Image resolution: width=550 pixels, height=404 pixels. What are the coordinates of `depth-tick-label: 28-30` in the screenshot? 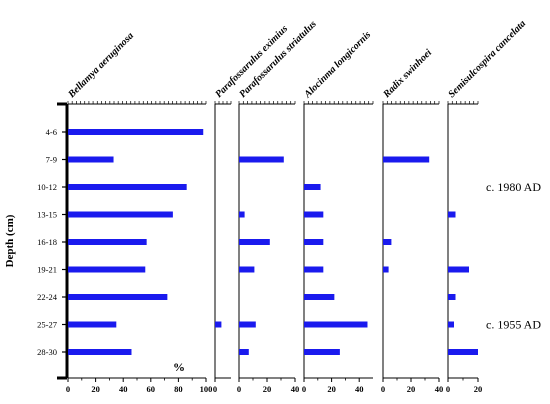 It's located at (47, 352).